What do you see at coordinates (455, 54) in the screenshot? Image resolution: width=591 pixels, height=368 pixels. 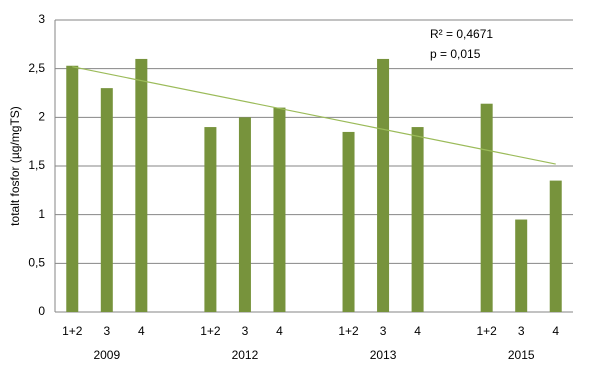 I see `annotation: p = 0,015` at bounding box center [455, 54].